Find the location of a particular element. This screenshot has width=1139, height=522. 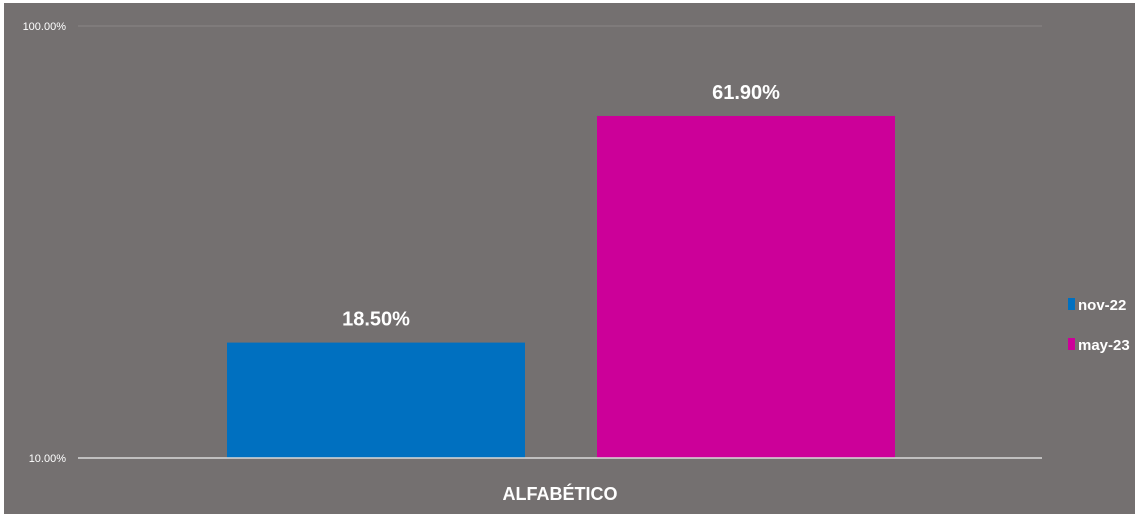

data-label-nov-22: 18.50% is located at coordinates (376, 320).